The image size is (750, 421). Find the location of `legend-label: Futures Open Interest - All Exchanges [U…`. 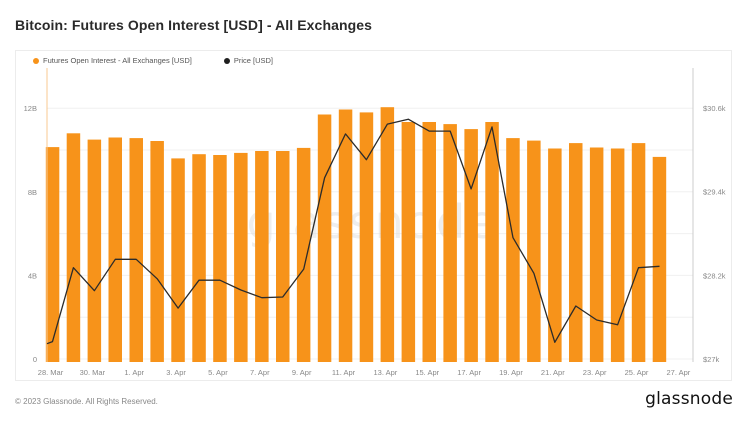

legend-label: Futures Open Interest - All Exchanges [U… is located at coordinates (117, 60).